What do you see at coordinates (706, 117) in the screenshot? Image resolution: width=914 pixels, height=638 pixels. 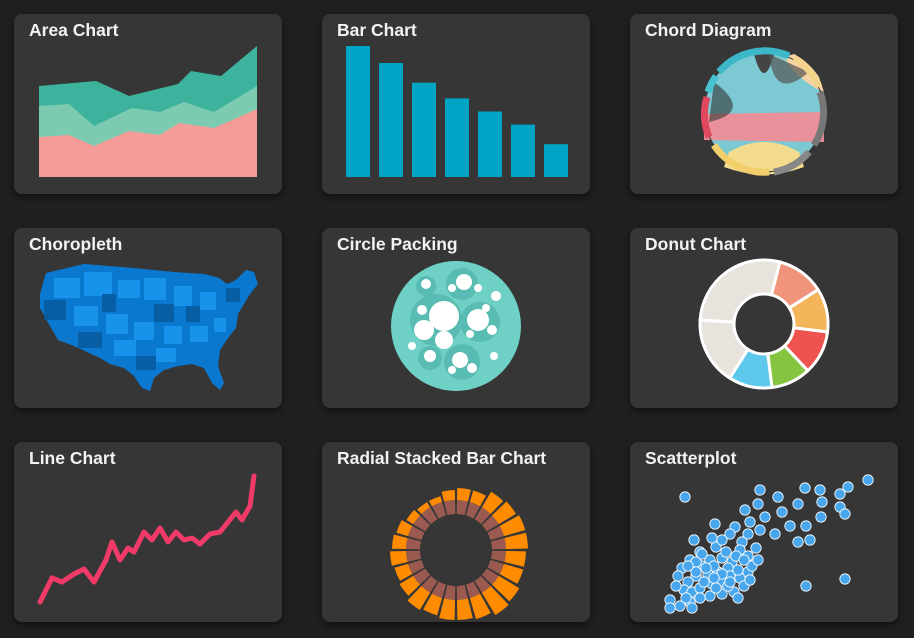 I see `chord-arc-red` at bounding box center [706, 117].